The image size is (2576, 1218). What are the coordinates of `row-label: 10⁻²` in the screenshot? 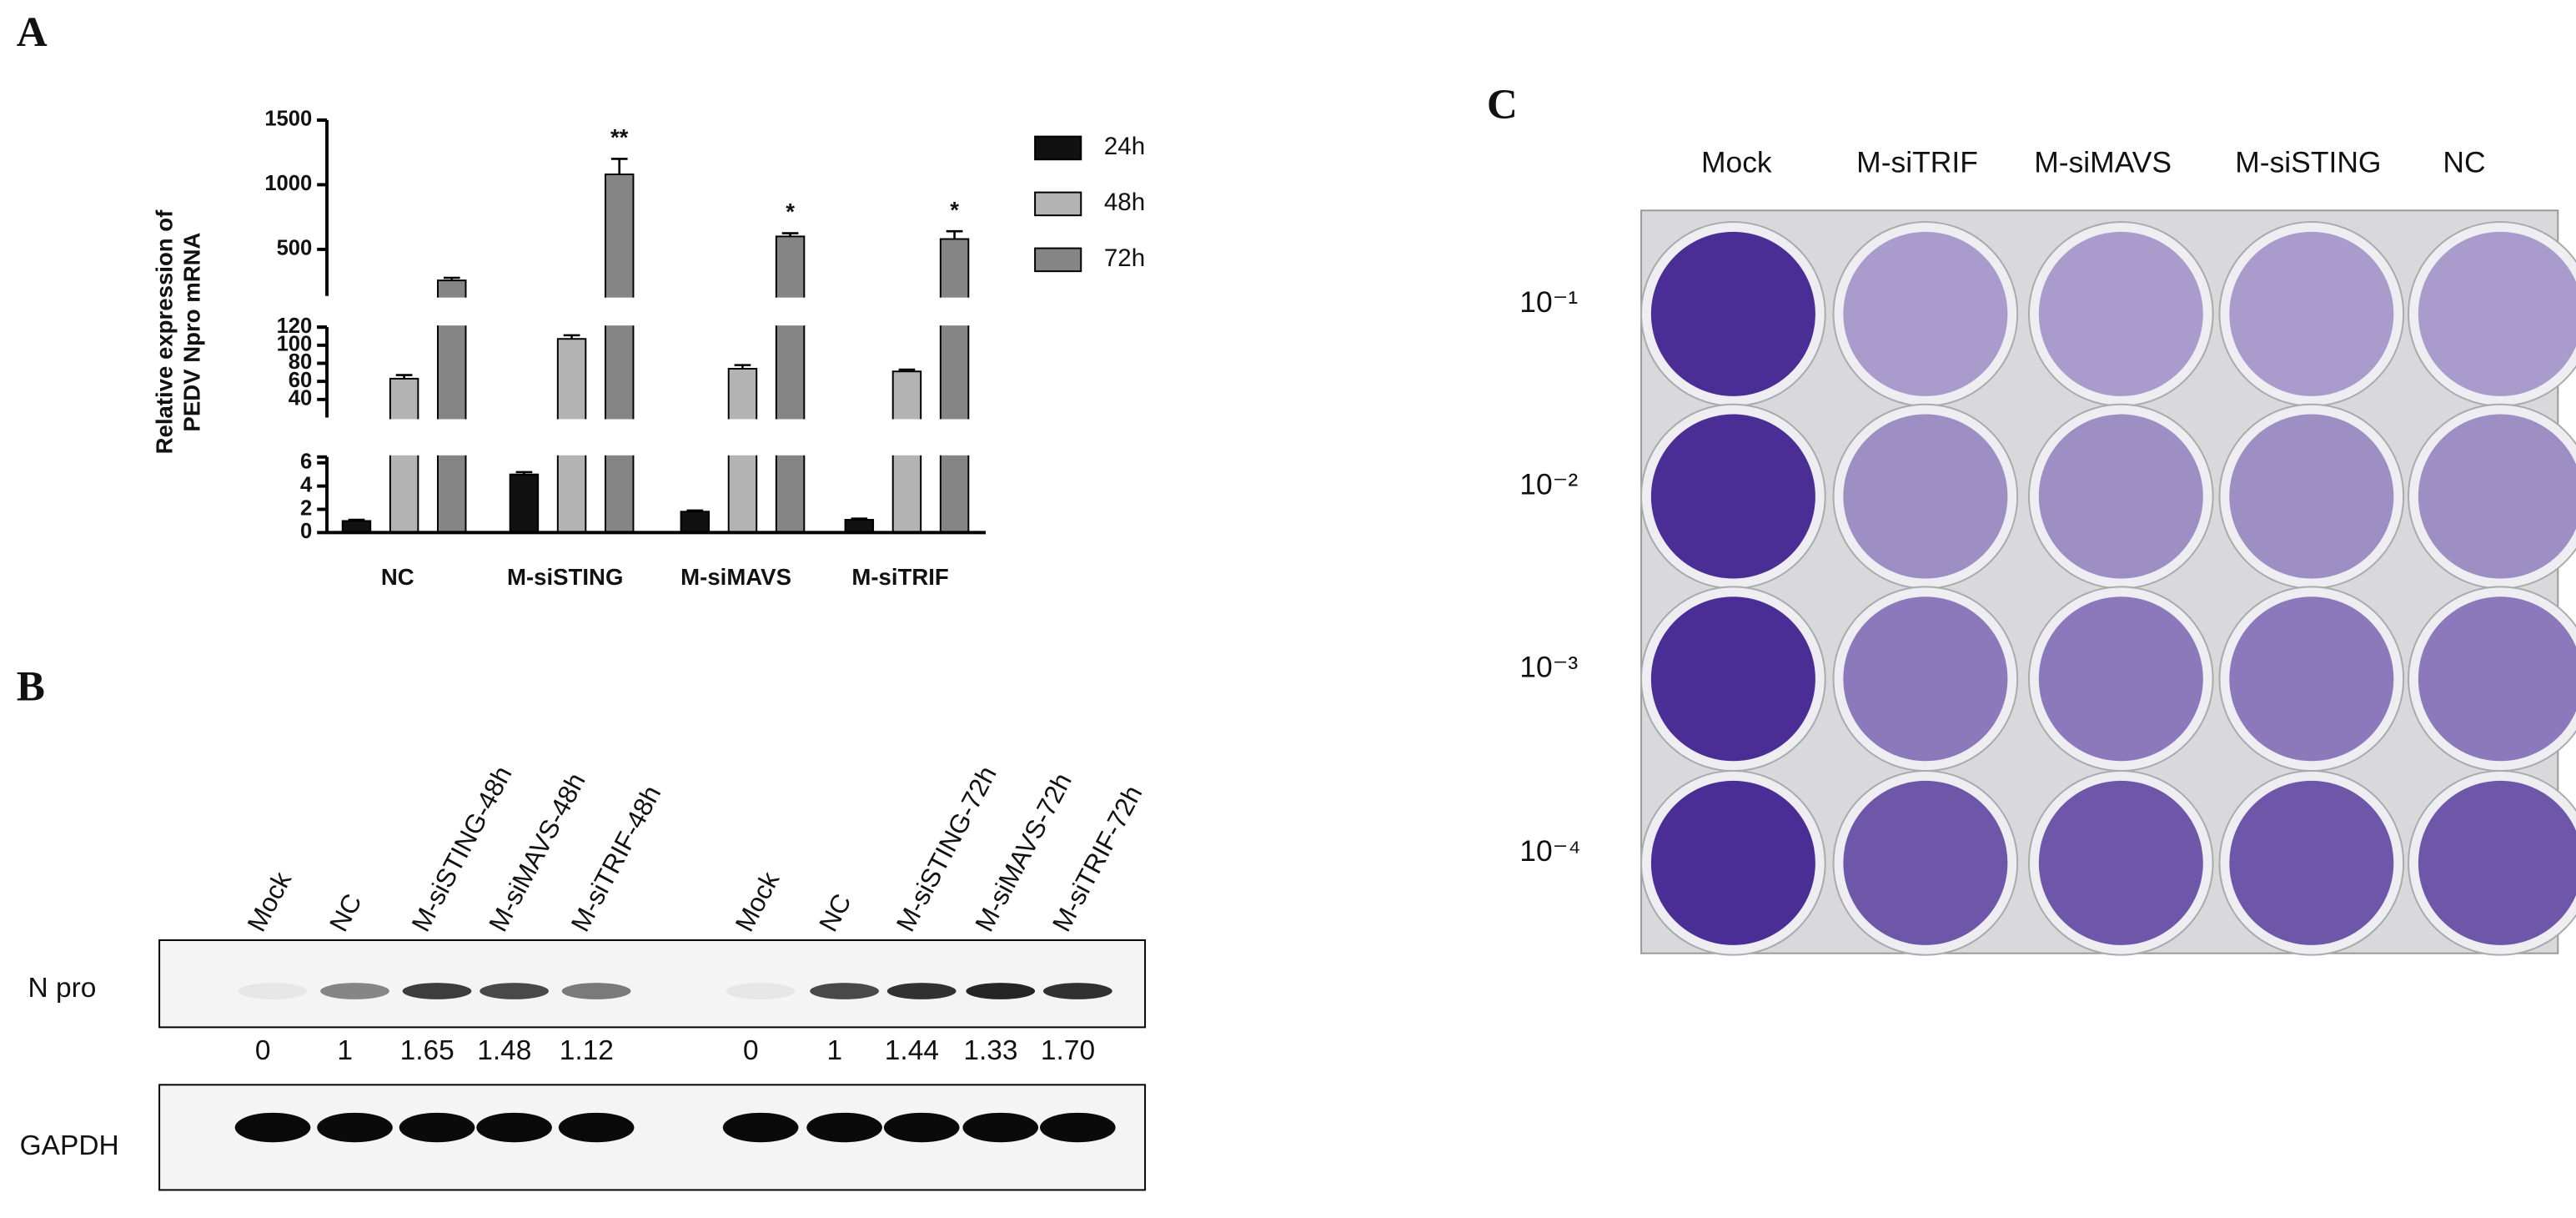 It's located at (1548, 484).